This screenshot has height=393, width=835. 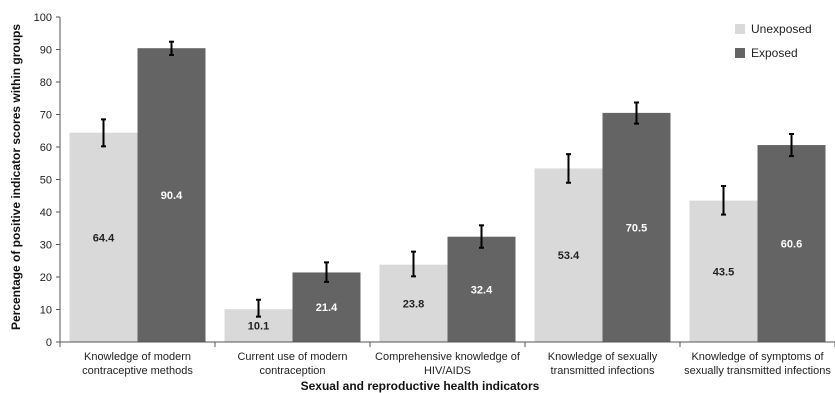 What do you see at coordinates (46, 311) in the screenshot?
I see `y-tick-label: 10` at bounding box center [46, 311].